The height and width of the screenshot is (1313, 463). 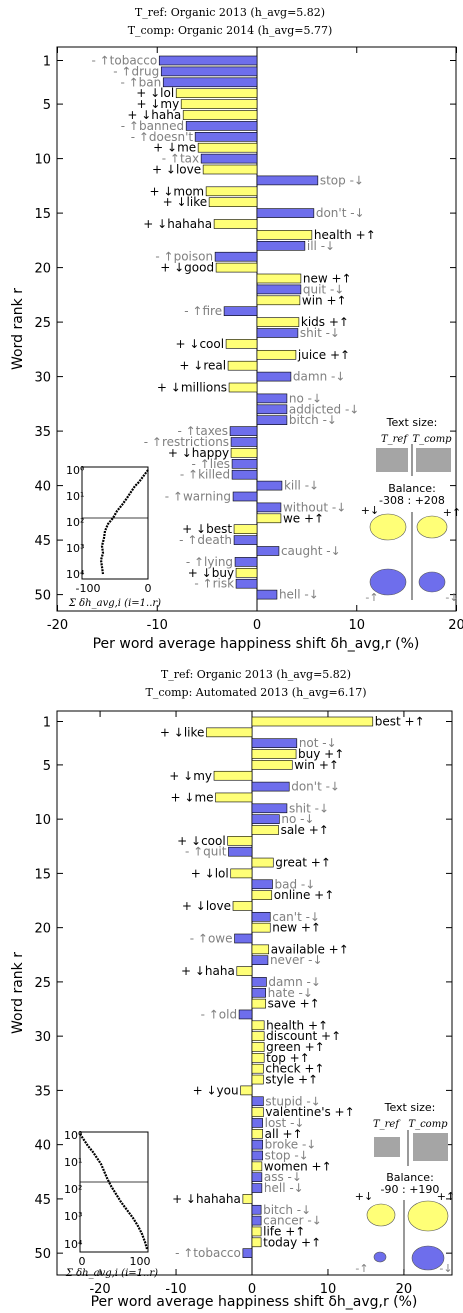 I want to click on panel-2-ytick-label: 20, so click(x=42, y=929).